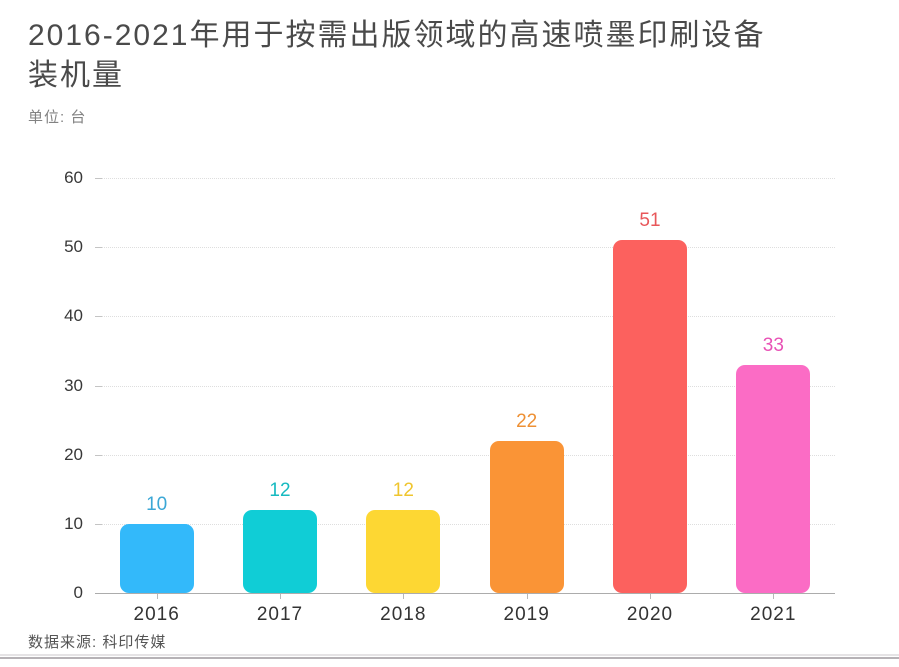  Describe the element at coordinates (280, 551) in the screenshot. I see `bar-2017` at that location.